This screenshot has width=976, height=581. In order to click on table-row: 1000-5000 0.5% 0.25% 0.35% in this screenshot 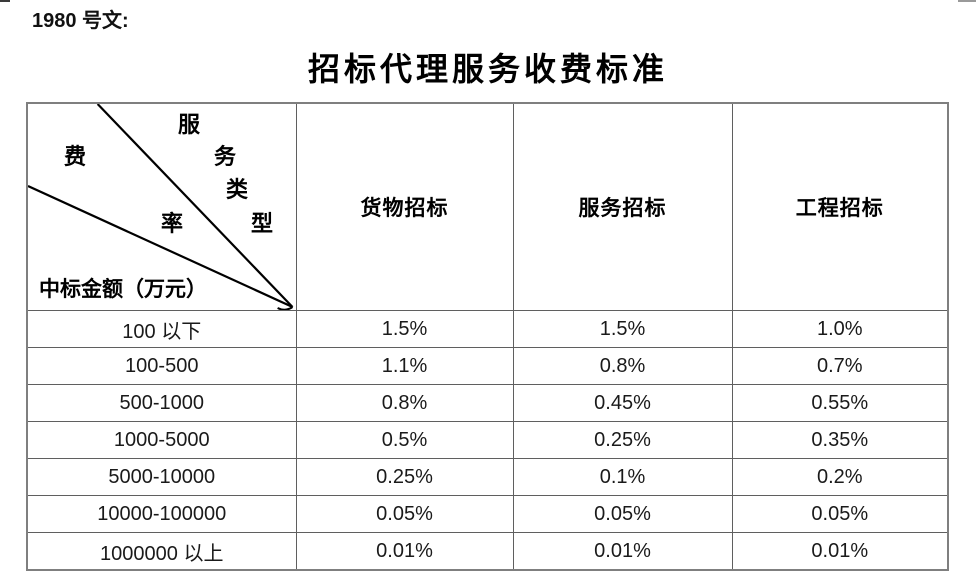, I will do `click(487, 440)`.